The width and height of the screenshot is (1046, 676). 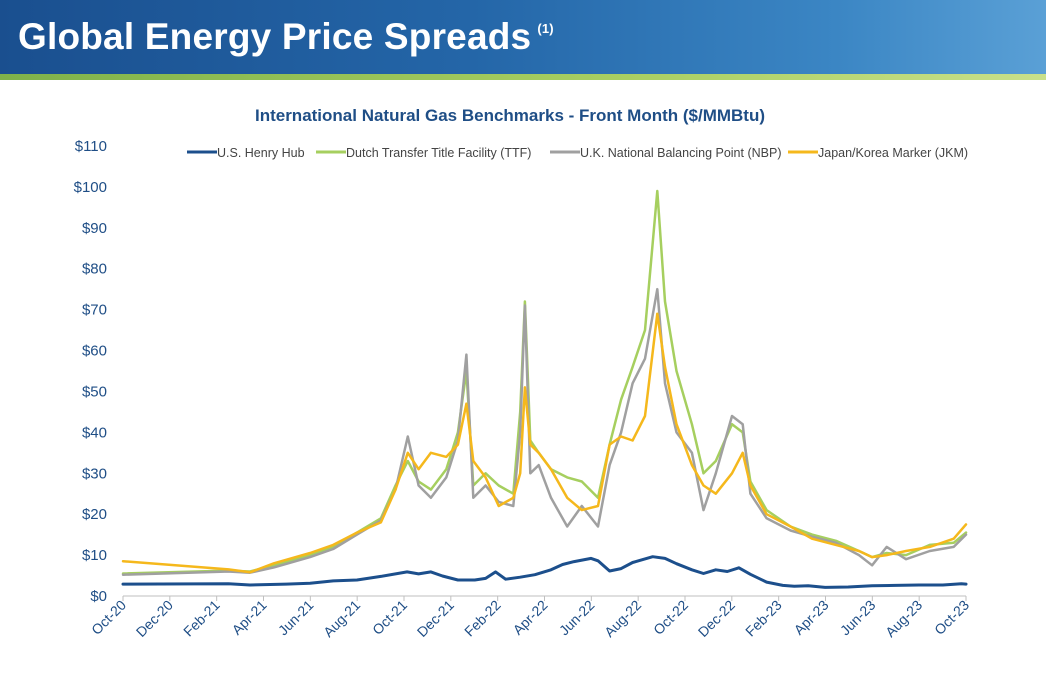 I want to click on x-axis-tick-label: Apr-23, so click(x=811, y=617).